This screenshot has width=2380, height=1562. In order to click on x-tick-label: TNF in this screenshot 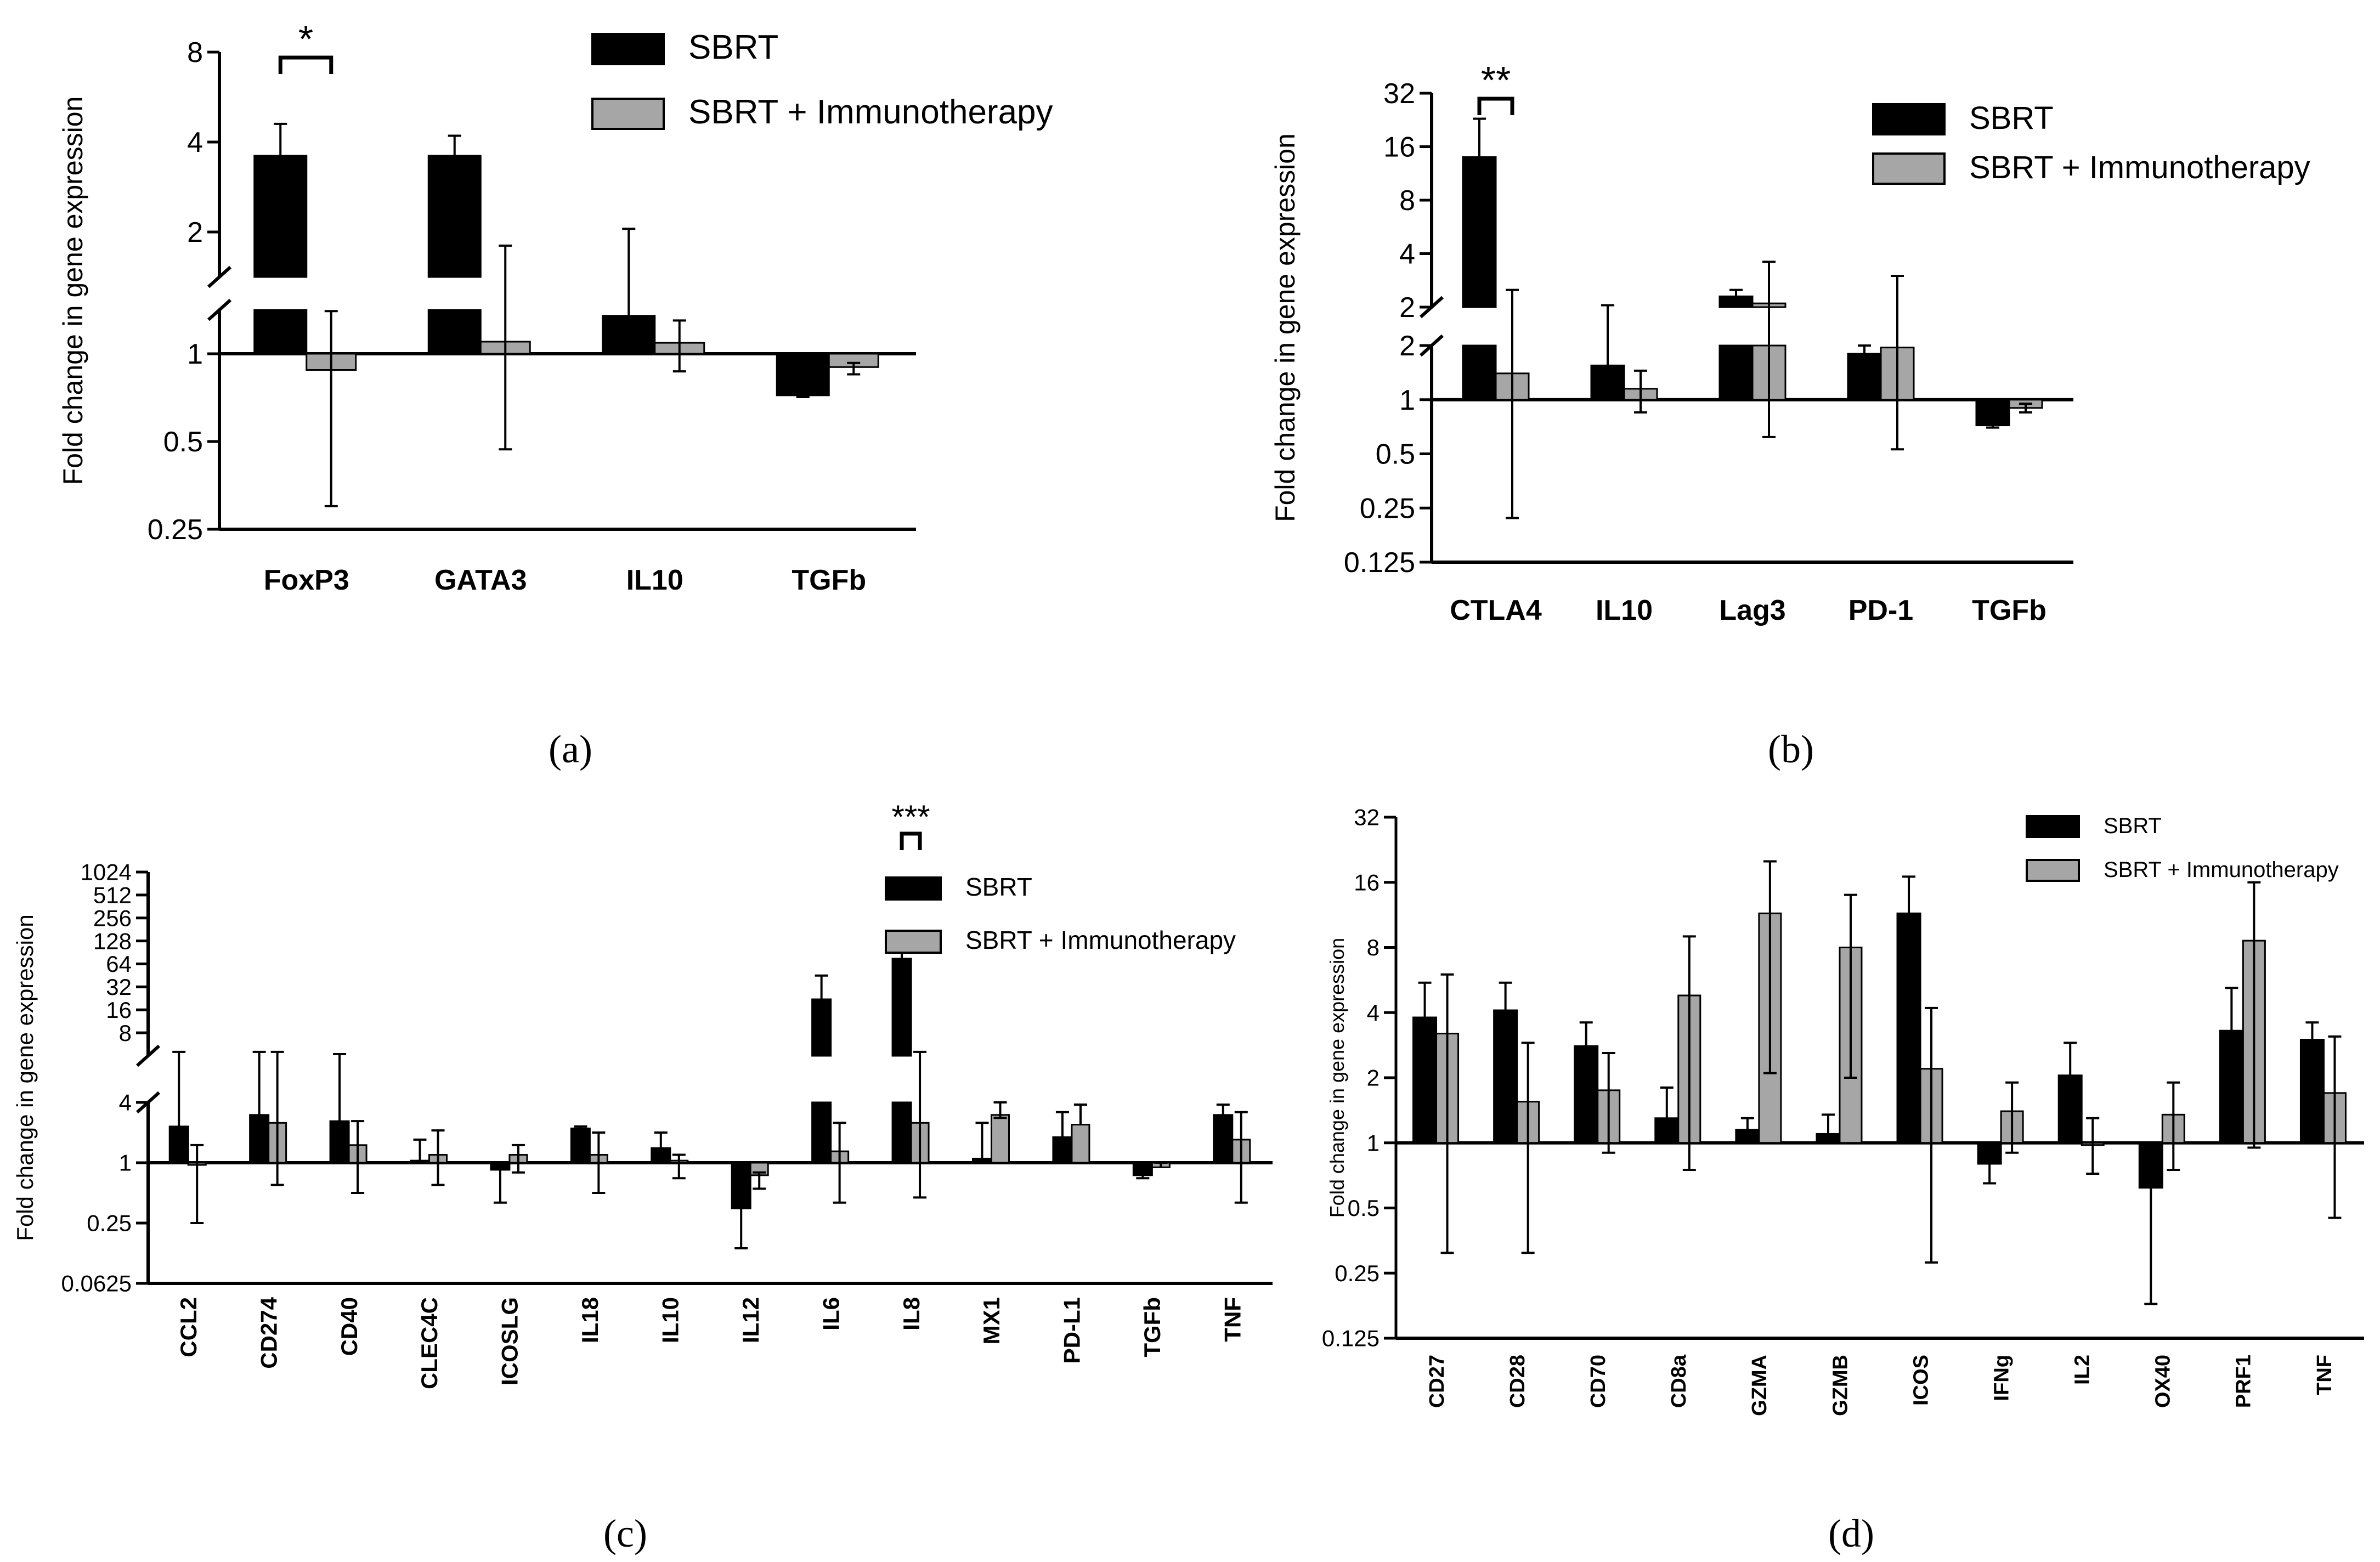, I will do `click(2324, 1375)`.